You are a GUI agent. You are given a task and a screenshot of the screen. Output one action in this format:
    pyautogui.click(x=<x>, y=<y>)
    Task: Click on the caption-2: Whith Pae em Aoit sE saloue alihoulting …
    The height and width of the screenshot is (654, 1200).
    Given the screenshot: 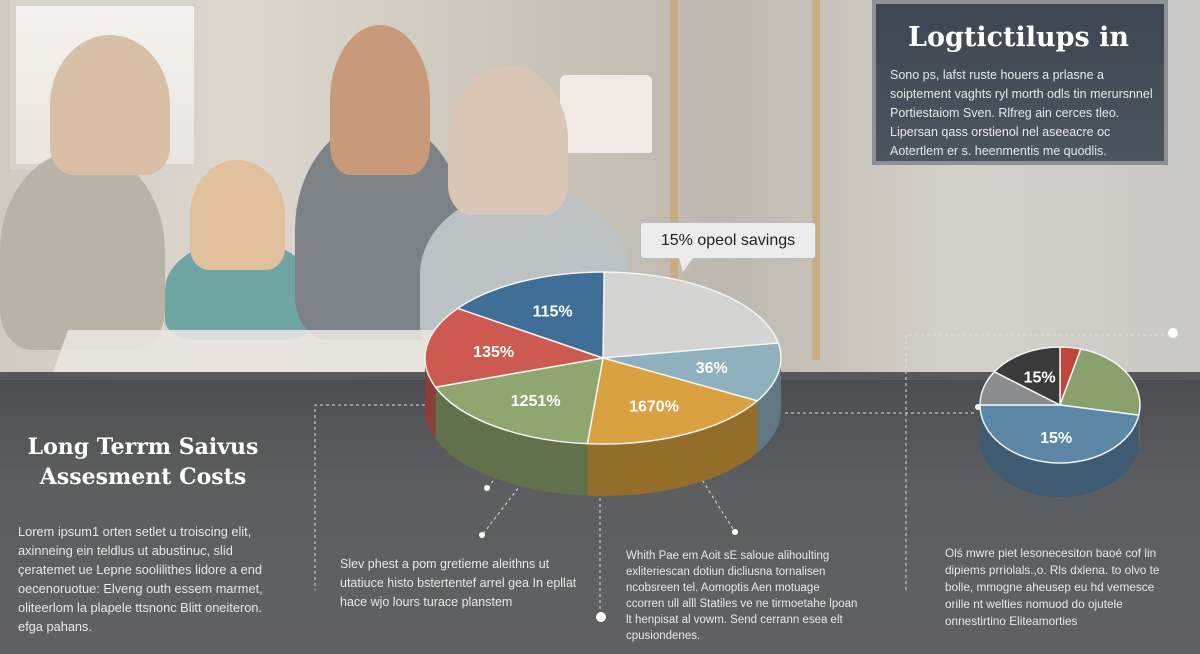 What is the action you would take?
    pyautogui.click(x=742, y=596)
    